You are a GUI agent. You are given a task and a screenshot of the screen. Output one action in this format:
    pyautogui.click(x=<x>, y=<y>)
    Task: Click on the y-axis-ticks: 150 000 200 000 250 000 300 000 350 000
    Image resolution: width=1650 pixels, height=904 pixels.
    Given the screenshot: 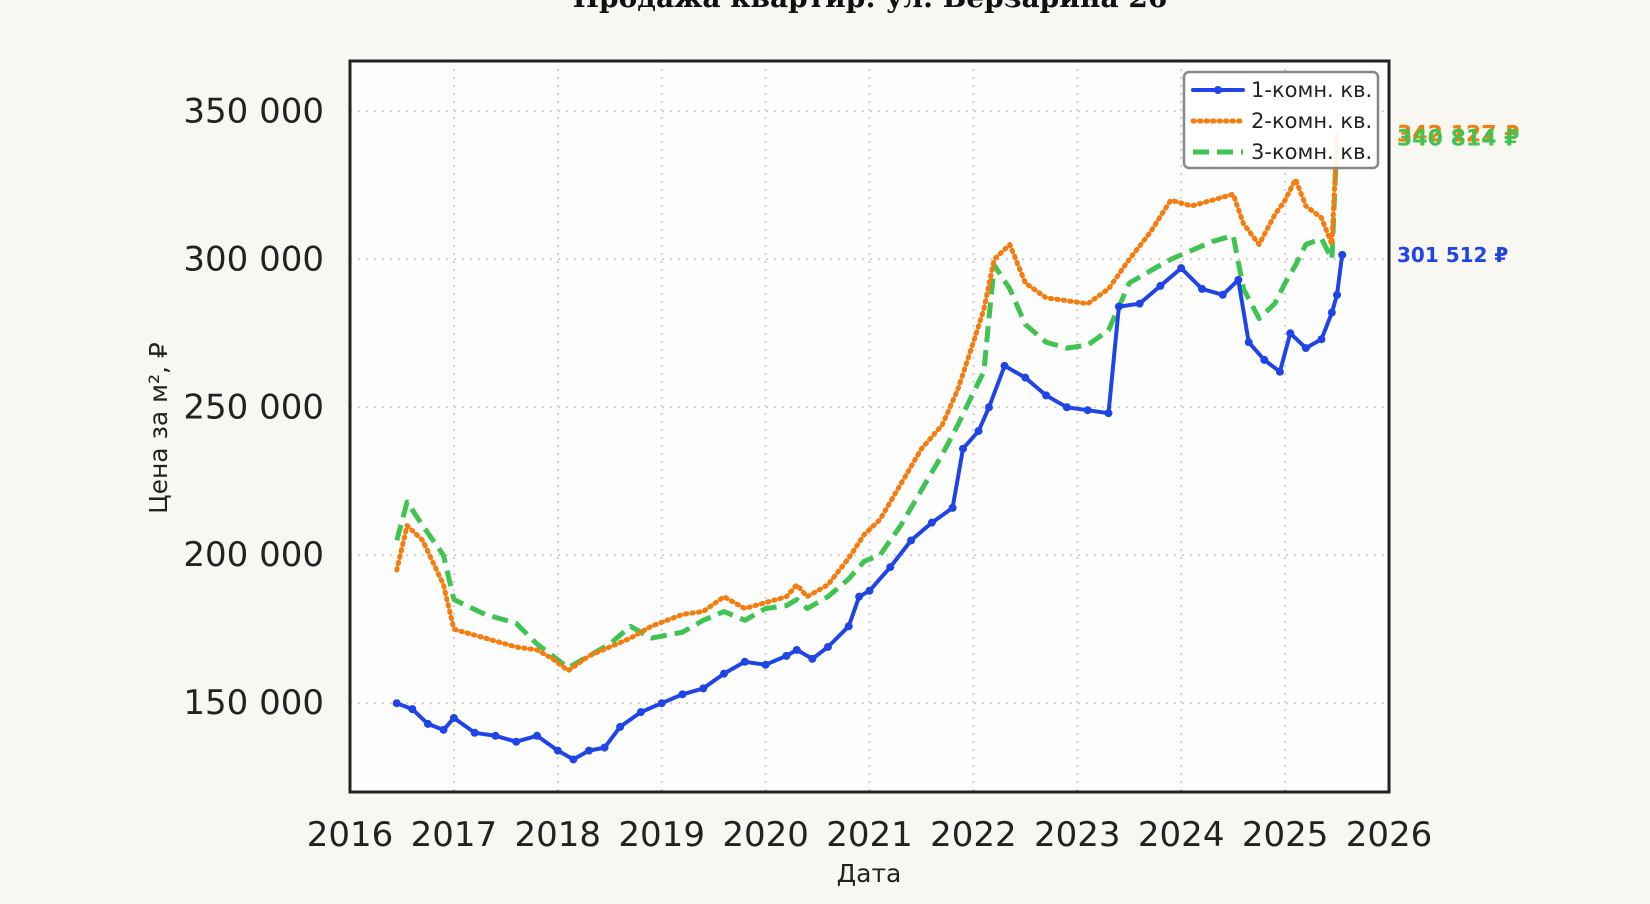 What is the action you would take?
    pyautogui.click(x=253, y=407)
    